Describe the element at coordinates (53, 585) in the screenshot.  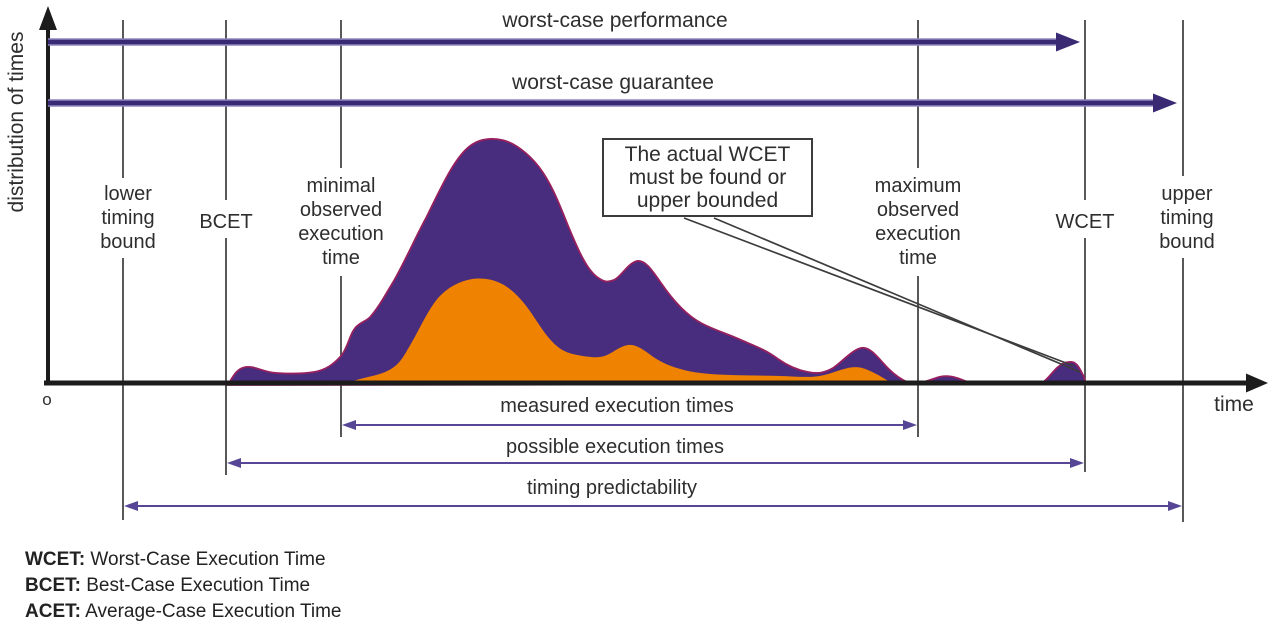
I see `legend-abbr-bcet: BCET:` at that location.